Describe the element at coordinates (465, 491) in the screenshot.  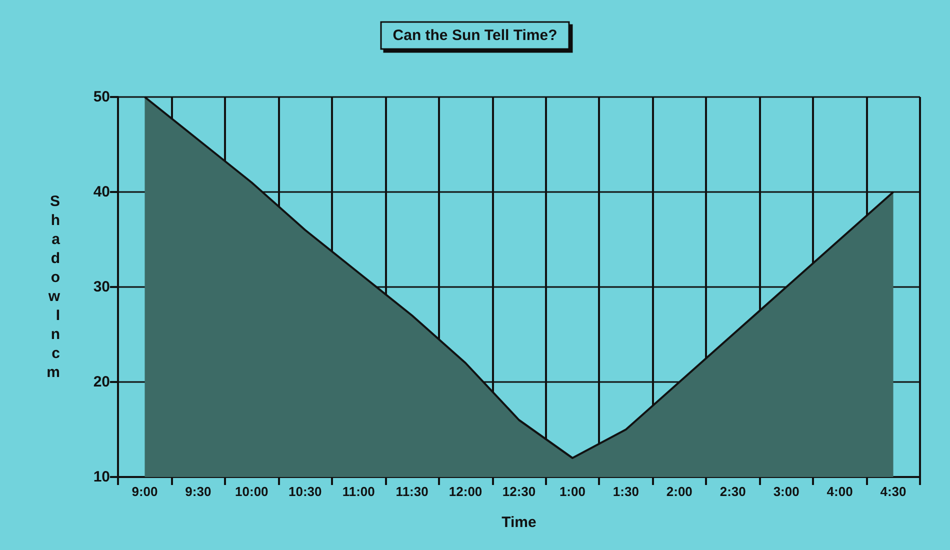
I see `x-tick-label: 12:00` at that location.